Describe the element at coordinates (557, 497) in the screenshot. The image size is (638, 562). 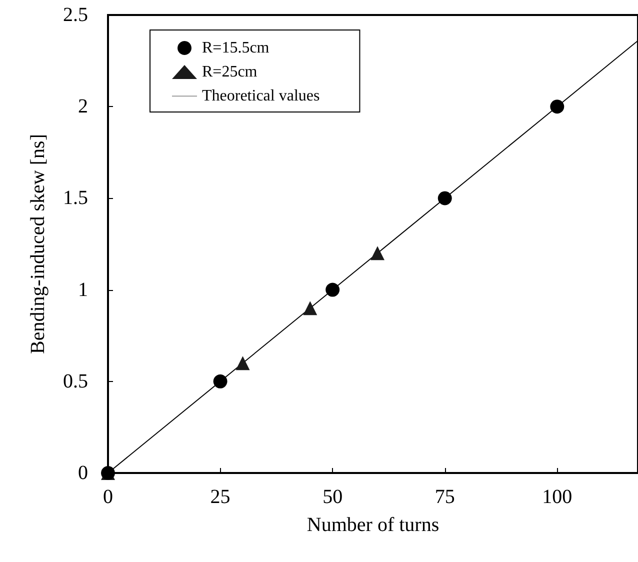
I see `x-tick-label: 100` at that location.